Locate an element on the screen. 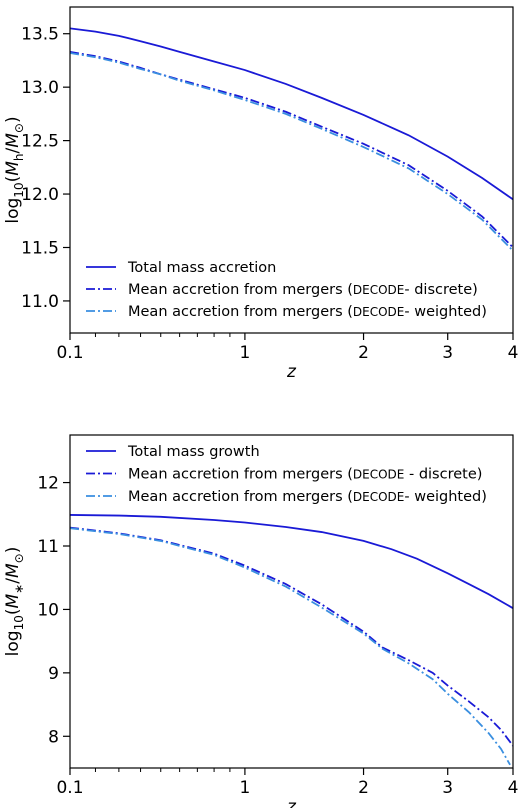 Image resolution: width=520 pixels, height=808 pixels. legend-label: Total mass accretion is located at coordinates (201, 268).